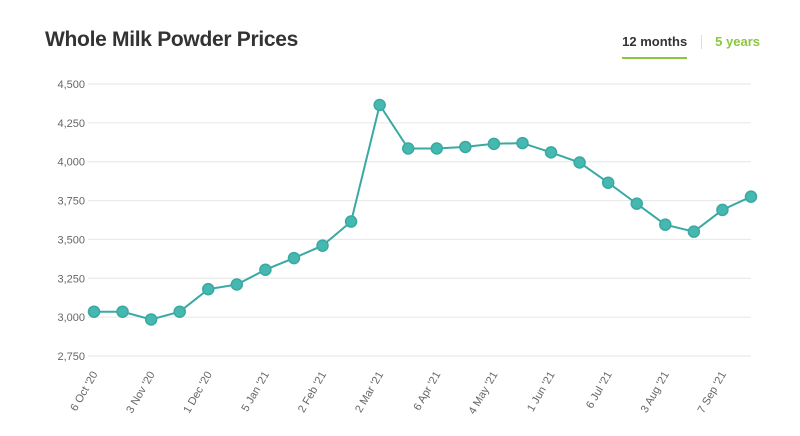 Image resolution: width=800 pixels, height=436 pixels. I want to click on x-tick-label: 1 Dec '20, so click(197, 393).